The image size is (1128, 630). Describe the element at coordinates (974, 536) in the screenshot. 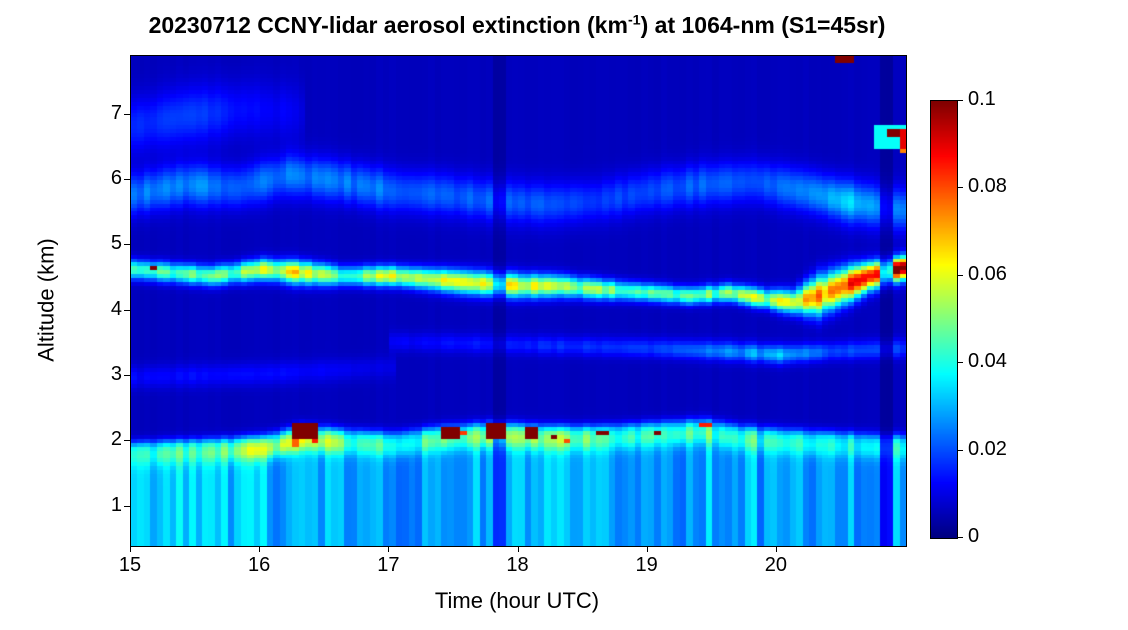

I see `colorbar-tick-label: 0` at that location.